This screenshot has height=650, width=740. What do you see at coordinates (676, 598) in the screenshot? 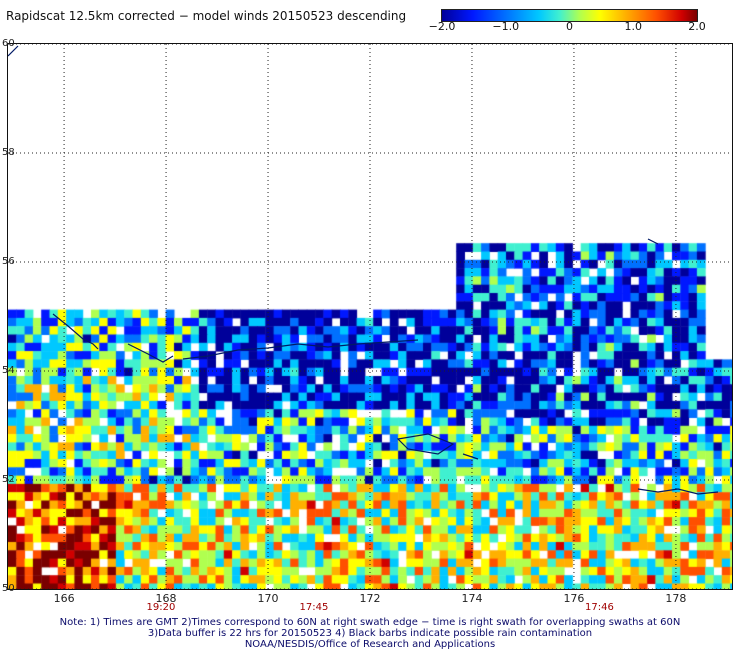
I see `longitude-label: 178` at bounding box center [676, 598].